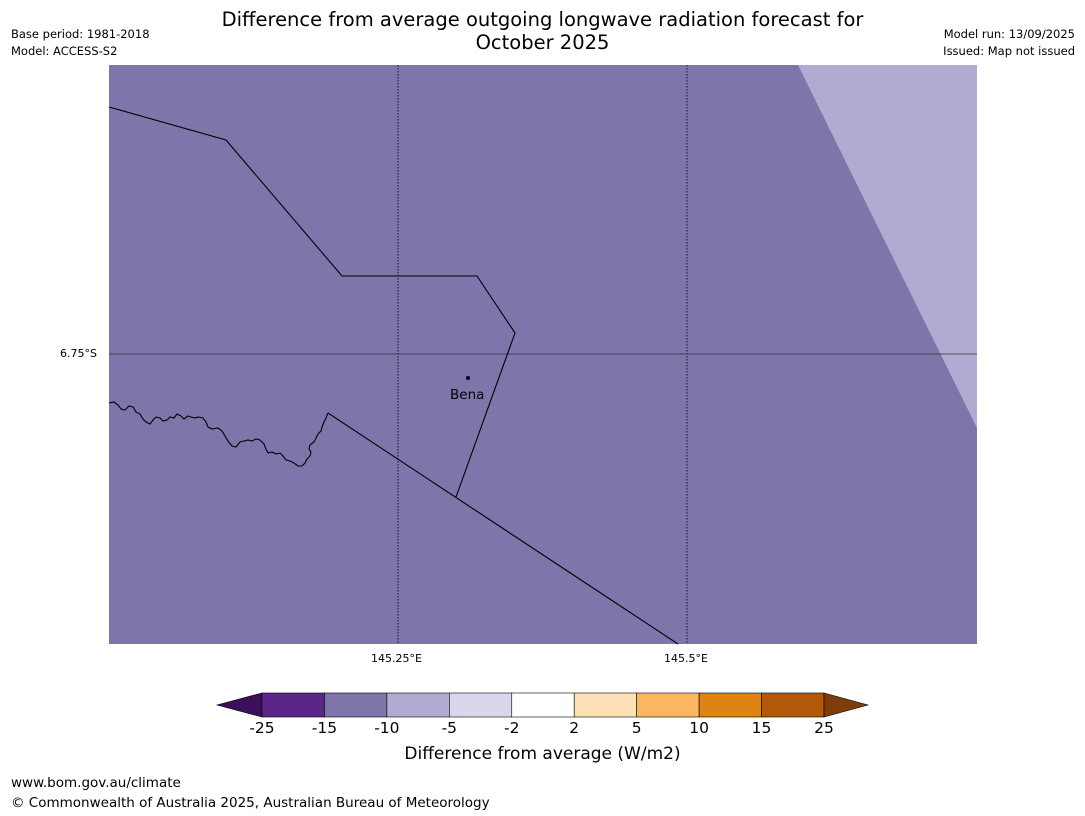 The image size is (1085, 816). I want to click on colorbar-tick-label: -15, so click(324, 728).